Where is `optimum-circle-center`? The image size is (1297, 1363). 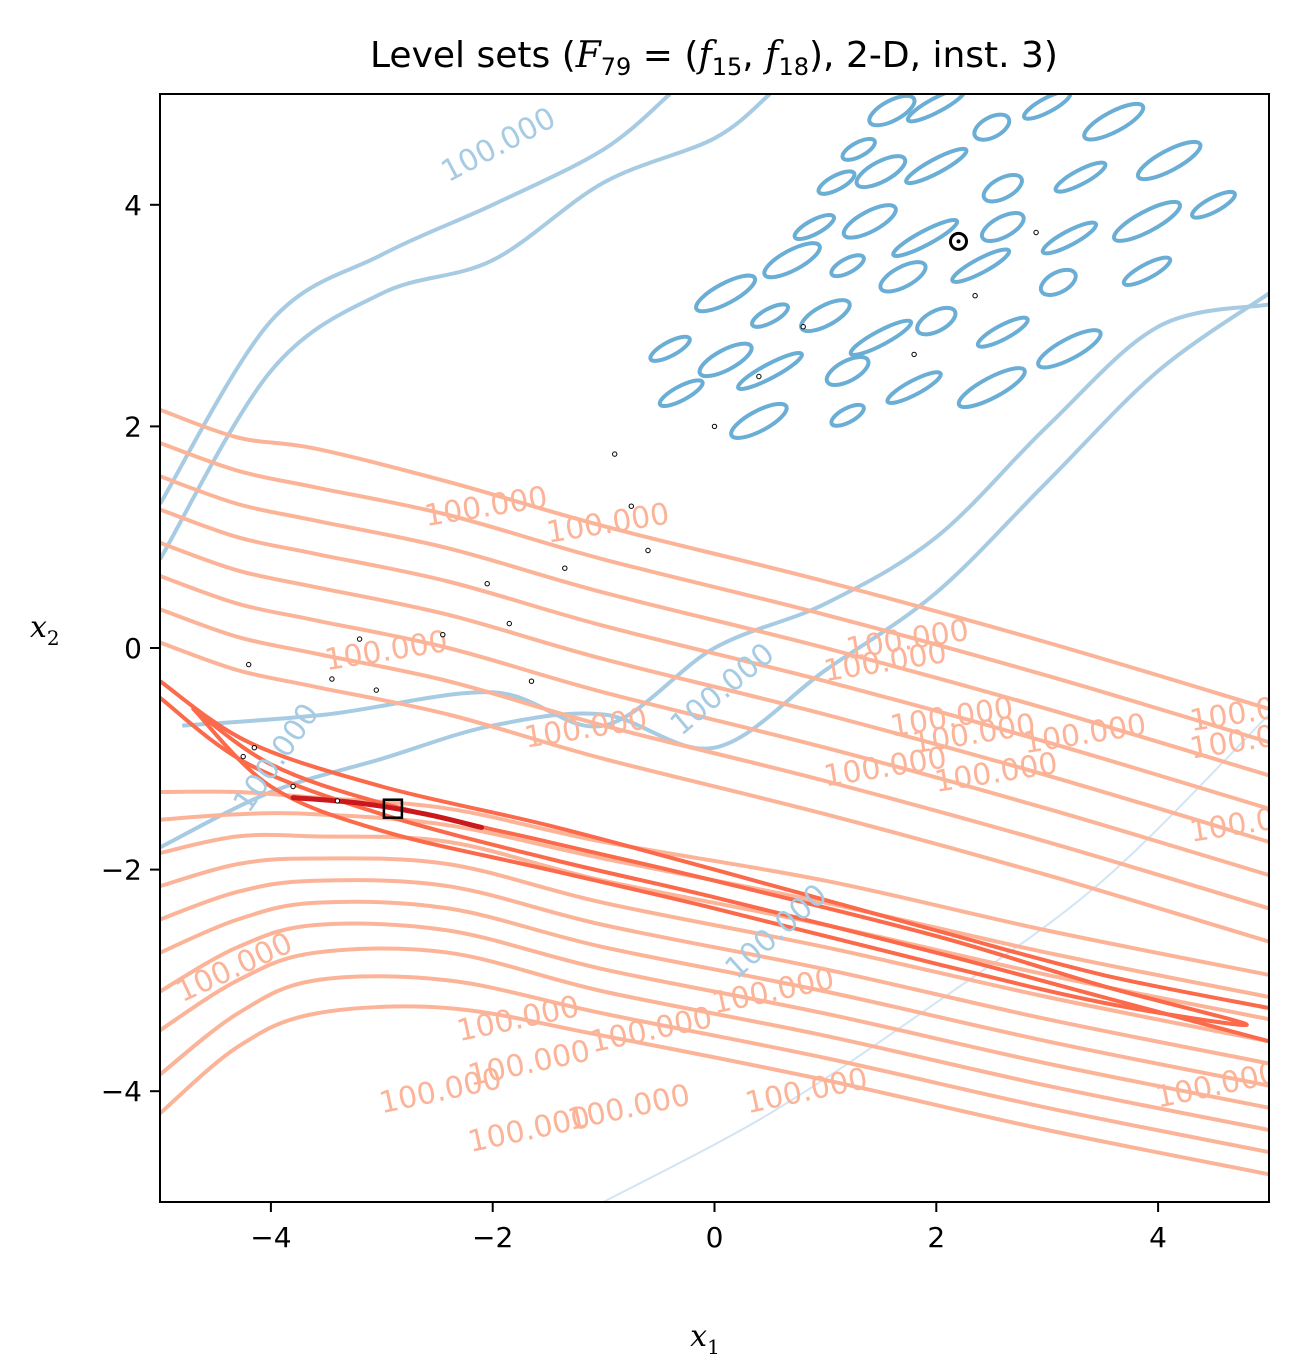 optimum-circle-center is located at coordinates (958, 241).